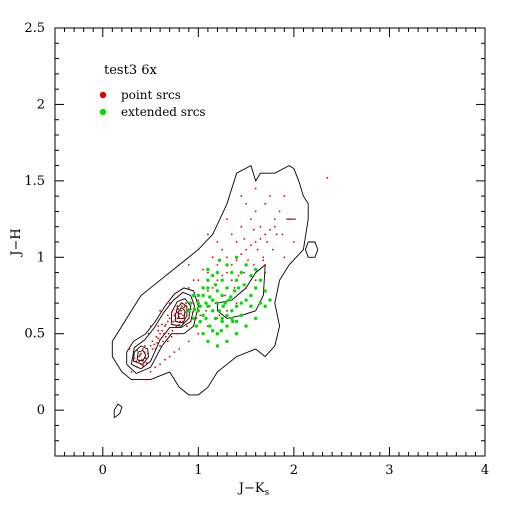 This screenshot has height=512, width=512. What do you see at coordinates (34, 181) in the screenshot?
I see `y-tick-label: 1.5` at bounding box center [34, 181].